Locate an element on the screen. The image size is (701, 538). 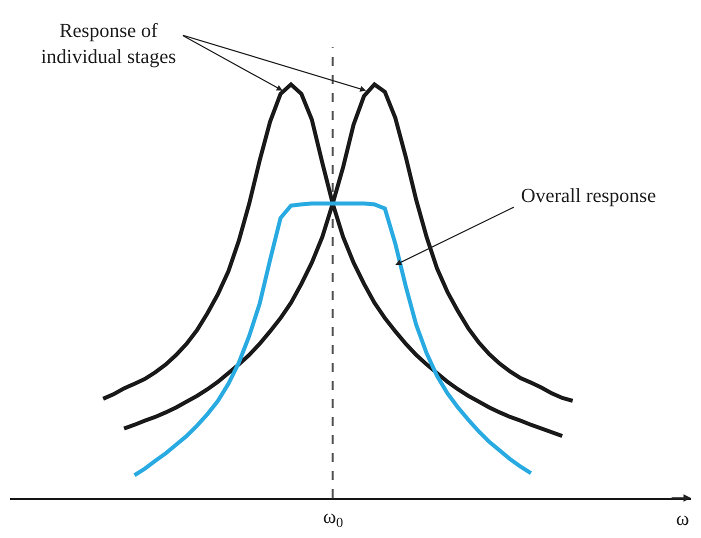
annotation: Overall response is located at coordinates (588, 196).